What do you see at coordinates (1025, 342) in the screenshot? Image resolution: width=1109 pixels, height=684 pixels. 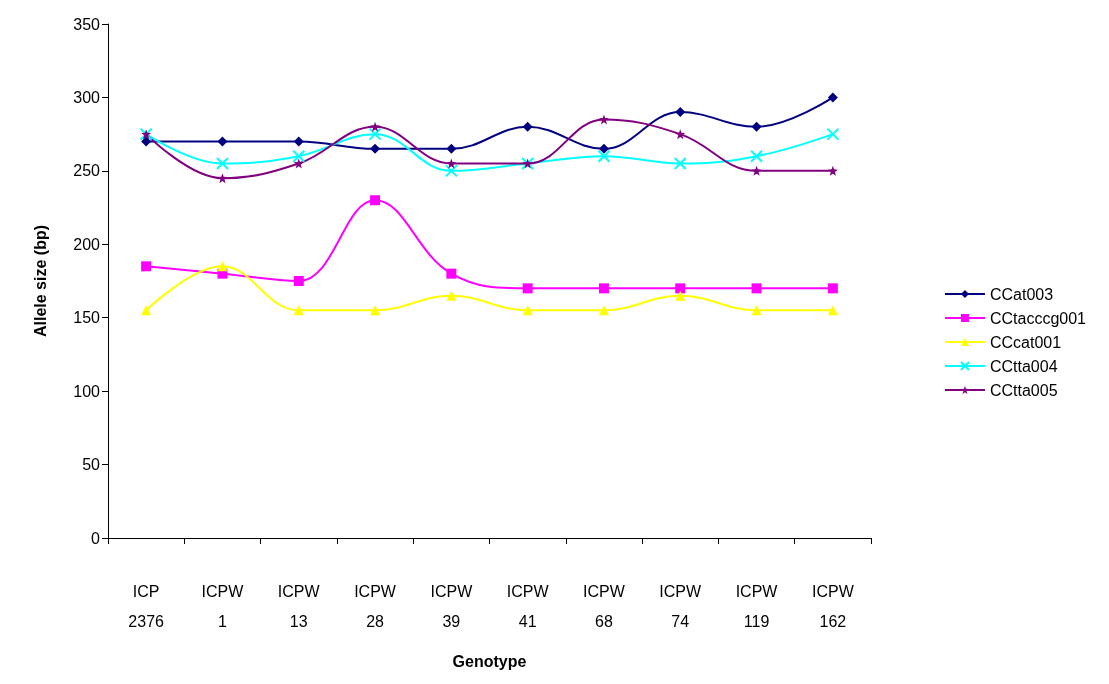 I see `legend-label: CCcat001` at bounding box center [1025, 342].